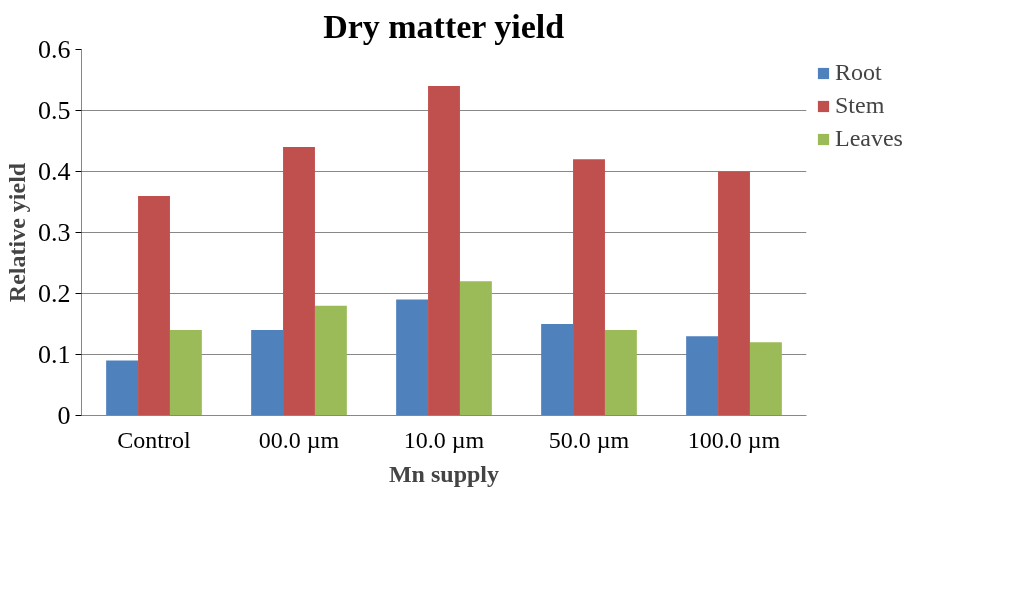  What do you see at coordinates (734, 439) in the screenshot?
I see `x-tick-label: 100.0 µm` at bounding box center [734, 439].